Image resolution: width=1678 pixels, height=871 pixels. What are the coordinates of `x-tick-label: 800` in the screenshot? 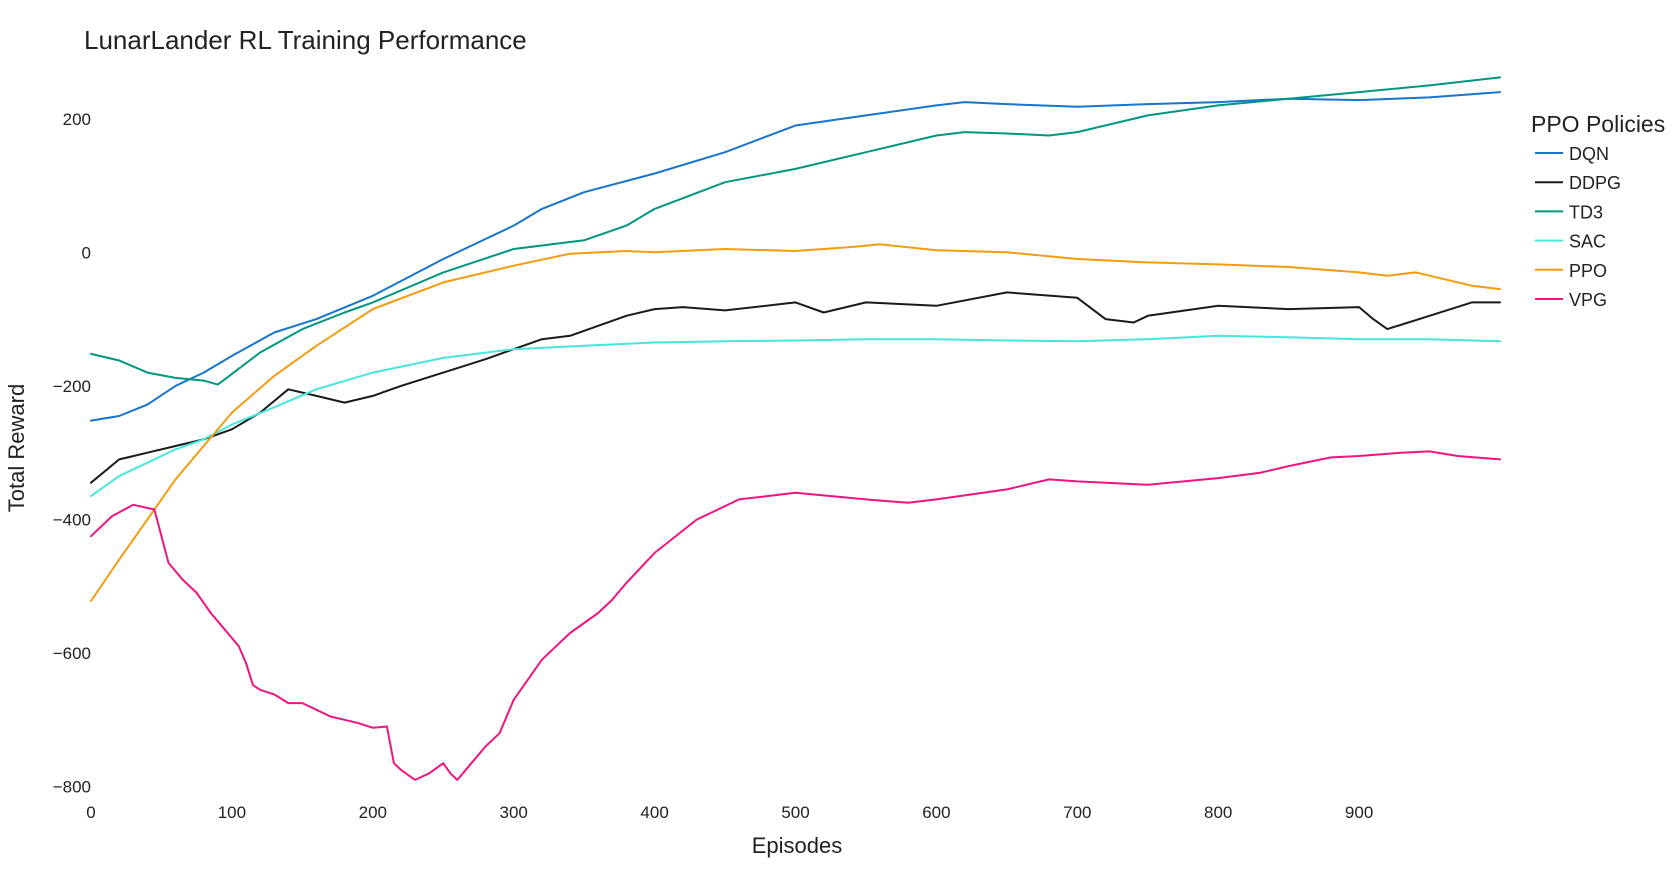 It's located at (1218, 812).